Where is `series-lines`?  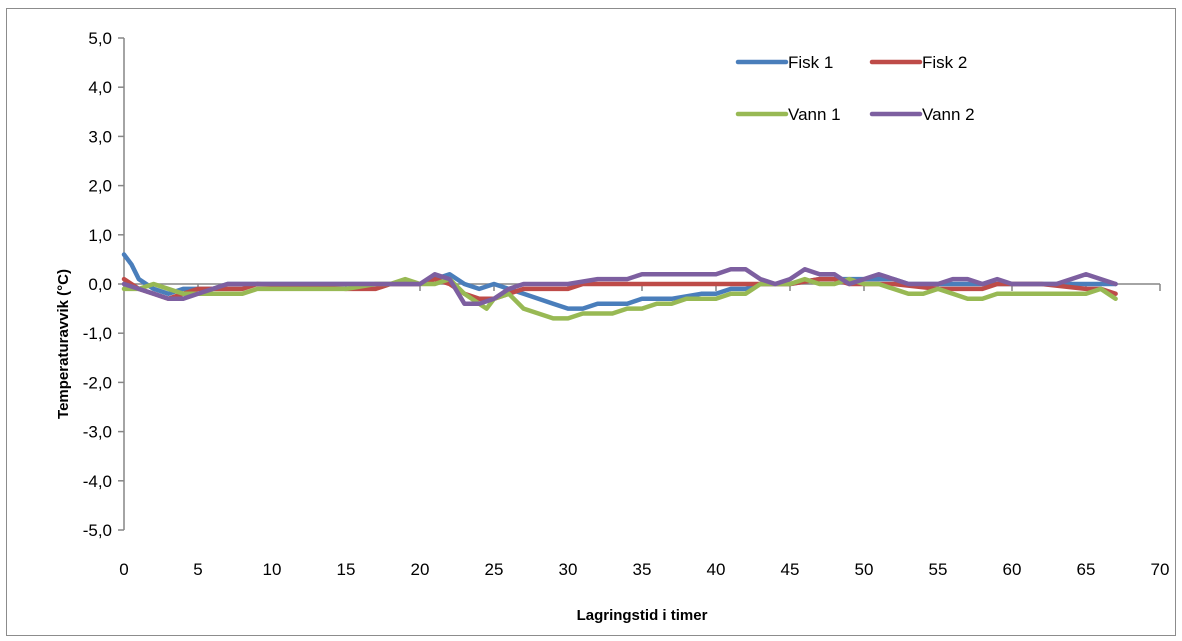 series-lines is located at coordinates (619, 286).